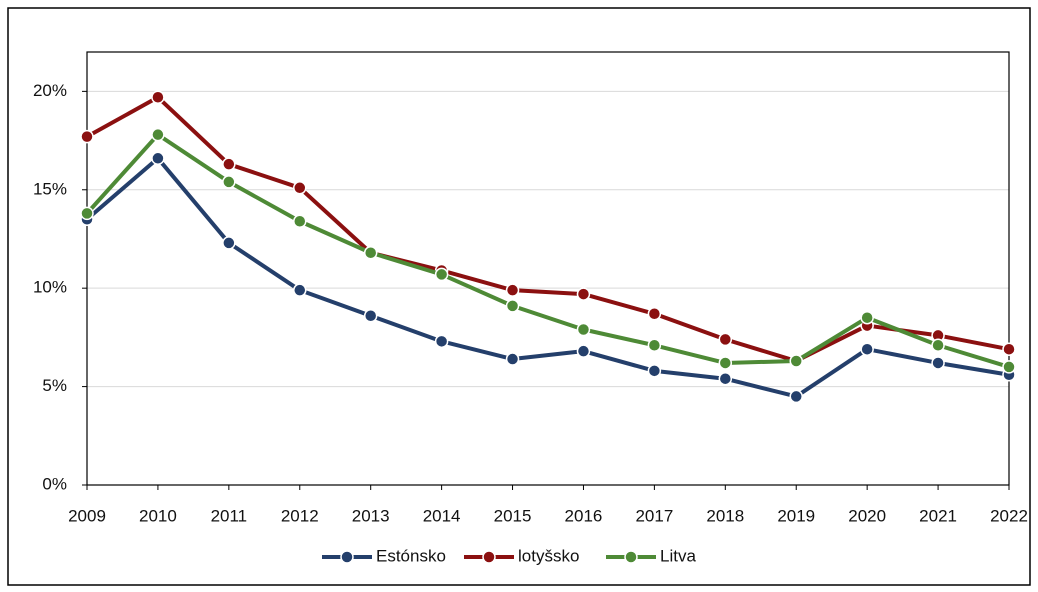 This screenshot has width=1038, height=592. What do you see at coordinates (938, 515) in the screenshot?
I see `x-tick-label: 2021` at bounding box center [938, 515].